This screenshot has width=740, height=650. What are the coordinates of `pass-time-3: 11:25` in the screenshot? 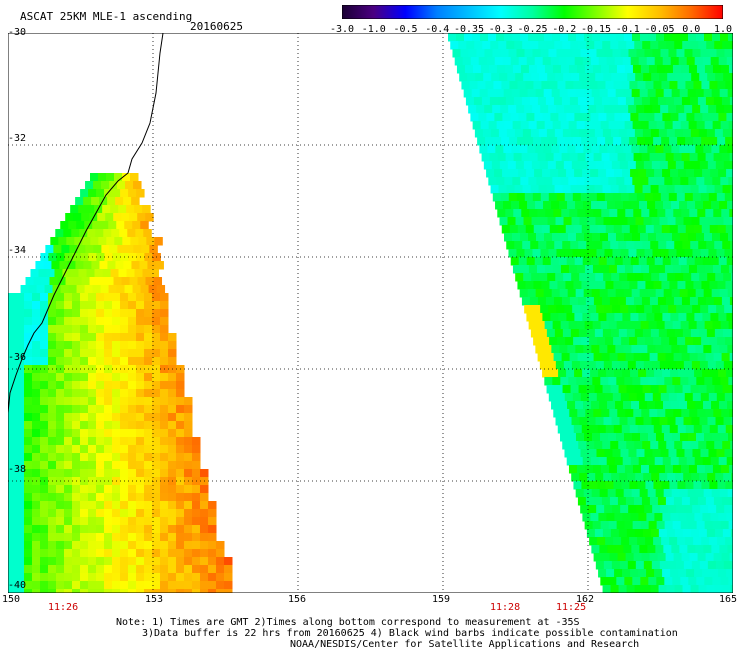 It's located at (571, 607).